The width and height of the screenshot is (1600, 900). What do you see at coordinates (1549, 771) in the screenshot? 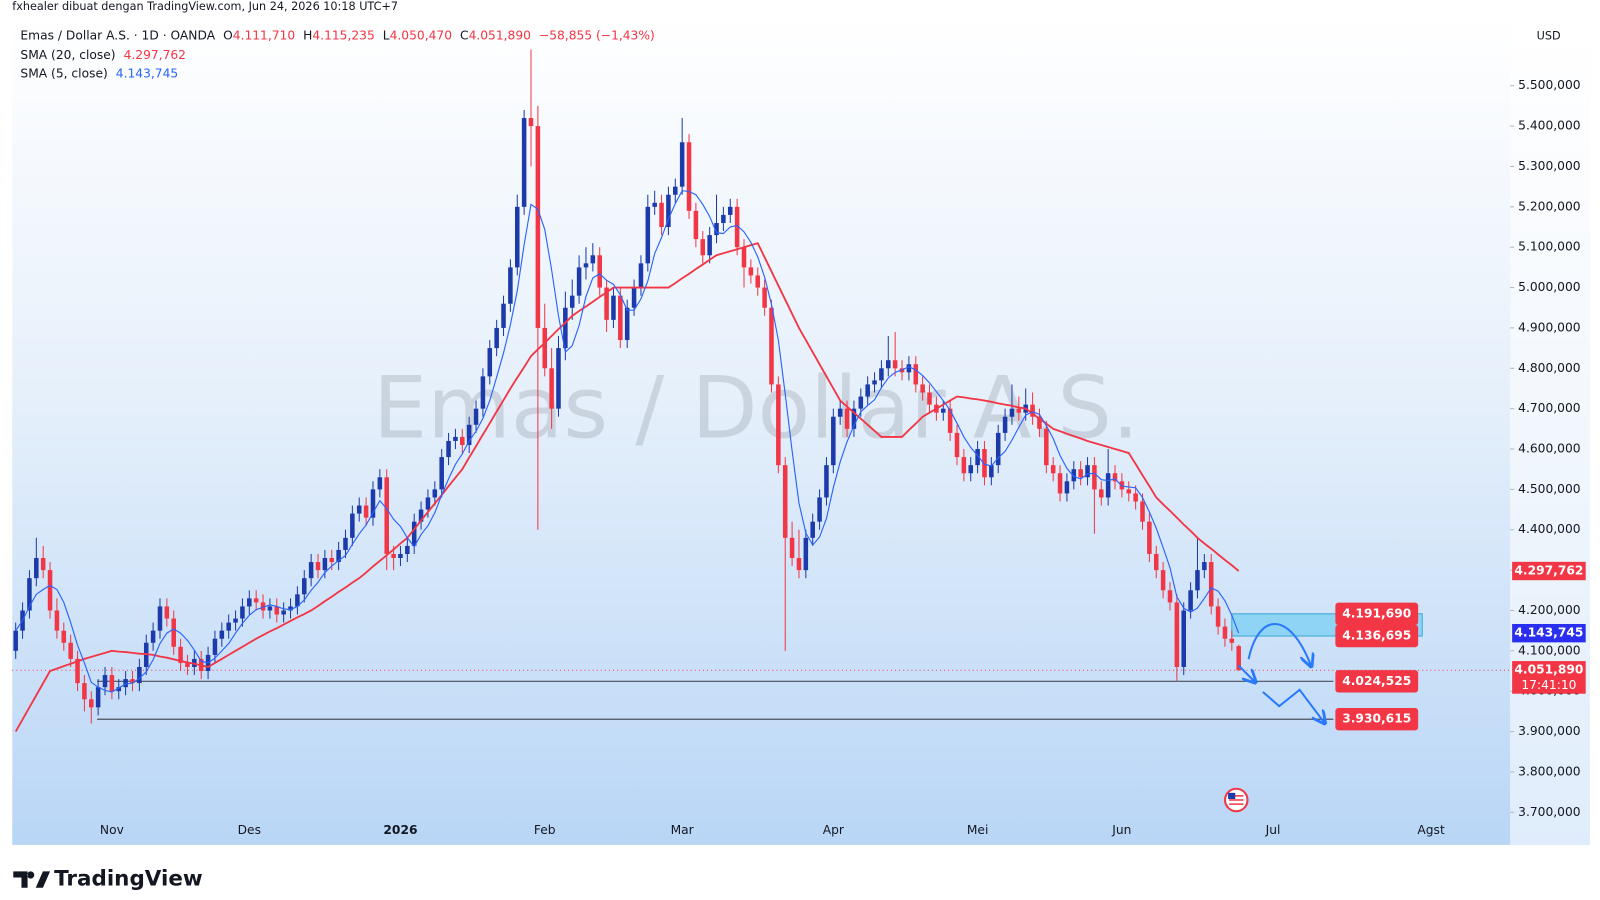
I see `y-tick-label: 3.800,000` at bounding box center [1549, 771].